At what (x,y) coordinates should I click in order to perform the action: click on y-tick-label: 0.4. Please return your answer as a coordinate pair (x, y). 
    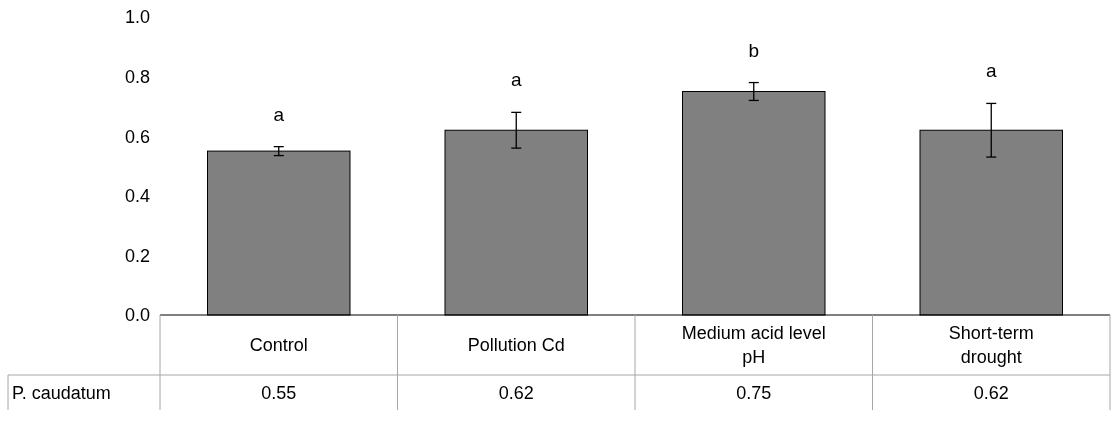
    Looking at the image, I should click on (137, 196).